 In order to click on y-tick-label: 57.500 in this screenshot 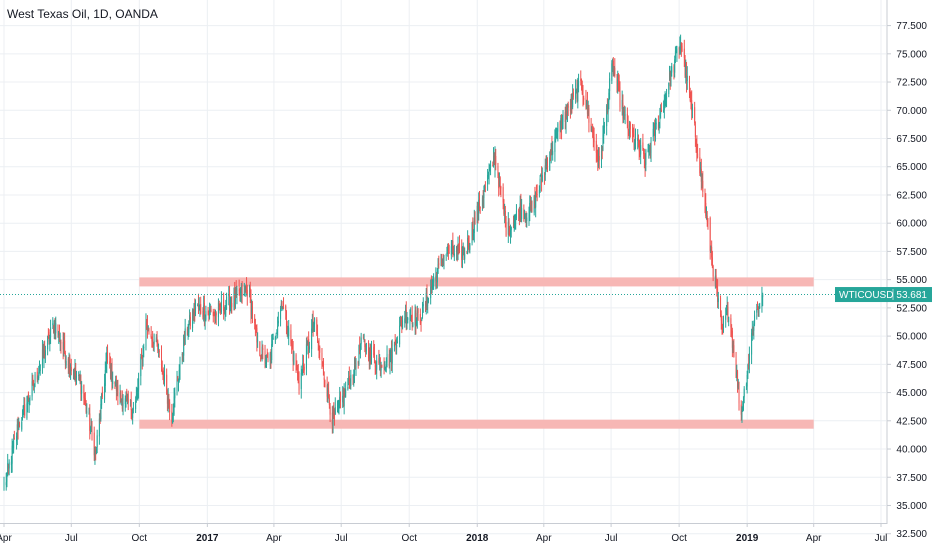, I will do `click(911, 252)`.